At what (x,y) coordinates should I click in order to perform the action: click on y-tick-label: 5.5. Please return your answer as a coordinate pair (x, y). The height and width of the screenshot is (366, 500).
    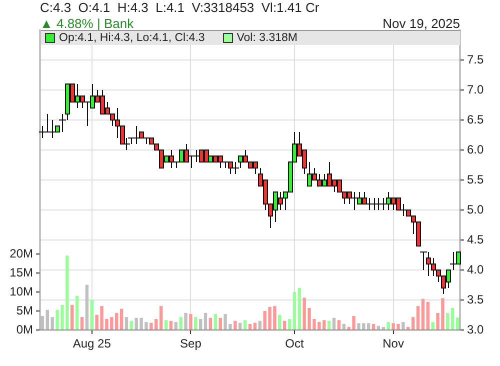
    Looking at the image, I should click on (475, 179).